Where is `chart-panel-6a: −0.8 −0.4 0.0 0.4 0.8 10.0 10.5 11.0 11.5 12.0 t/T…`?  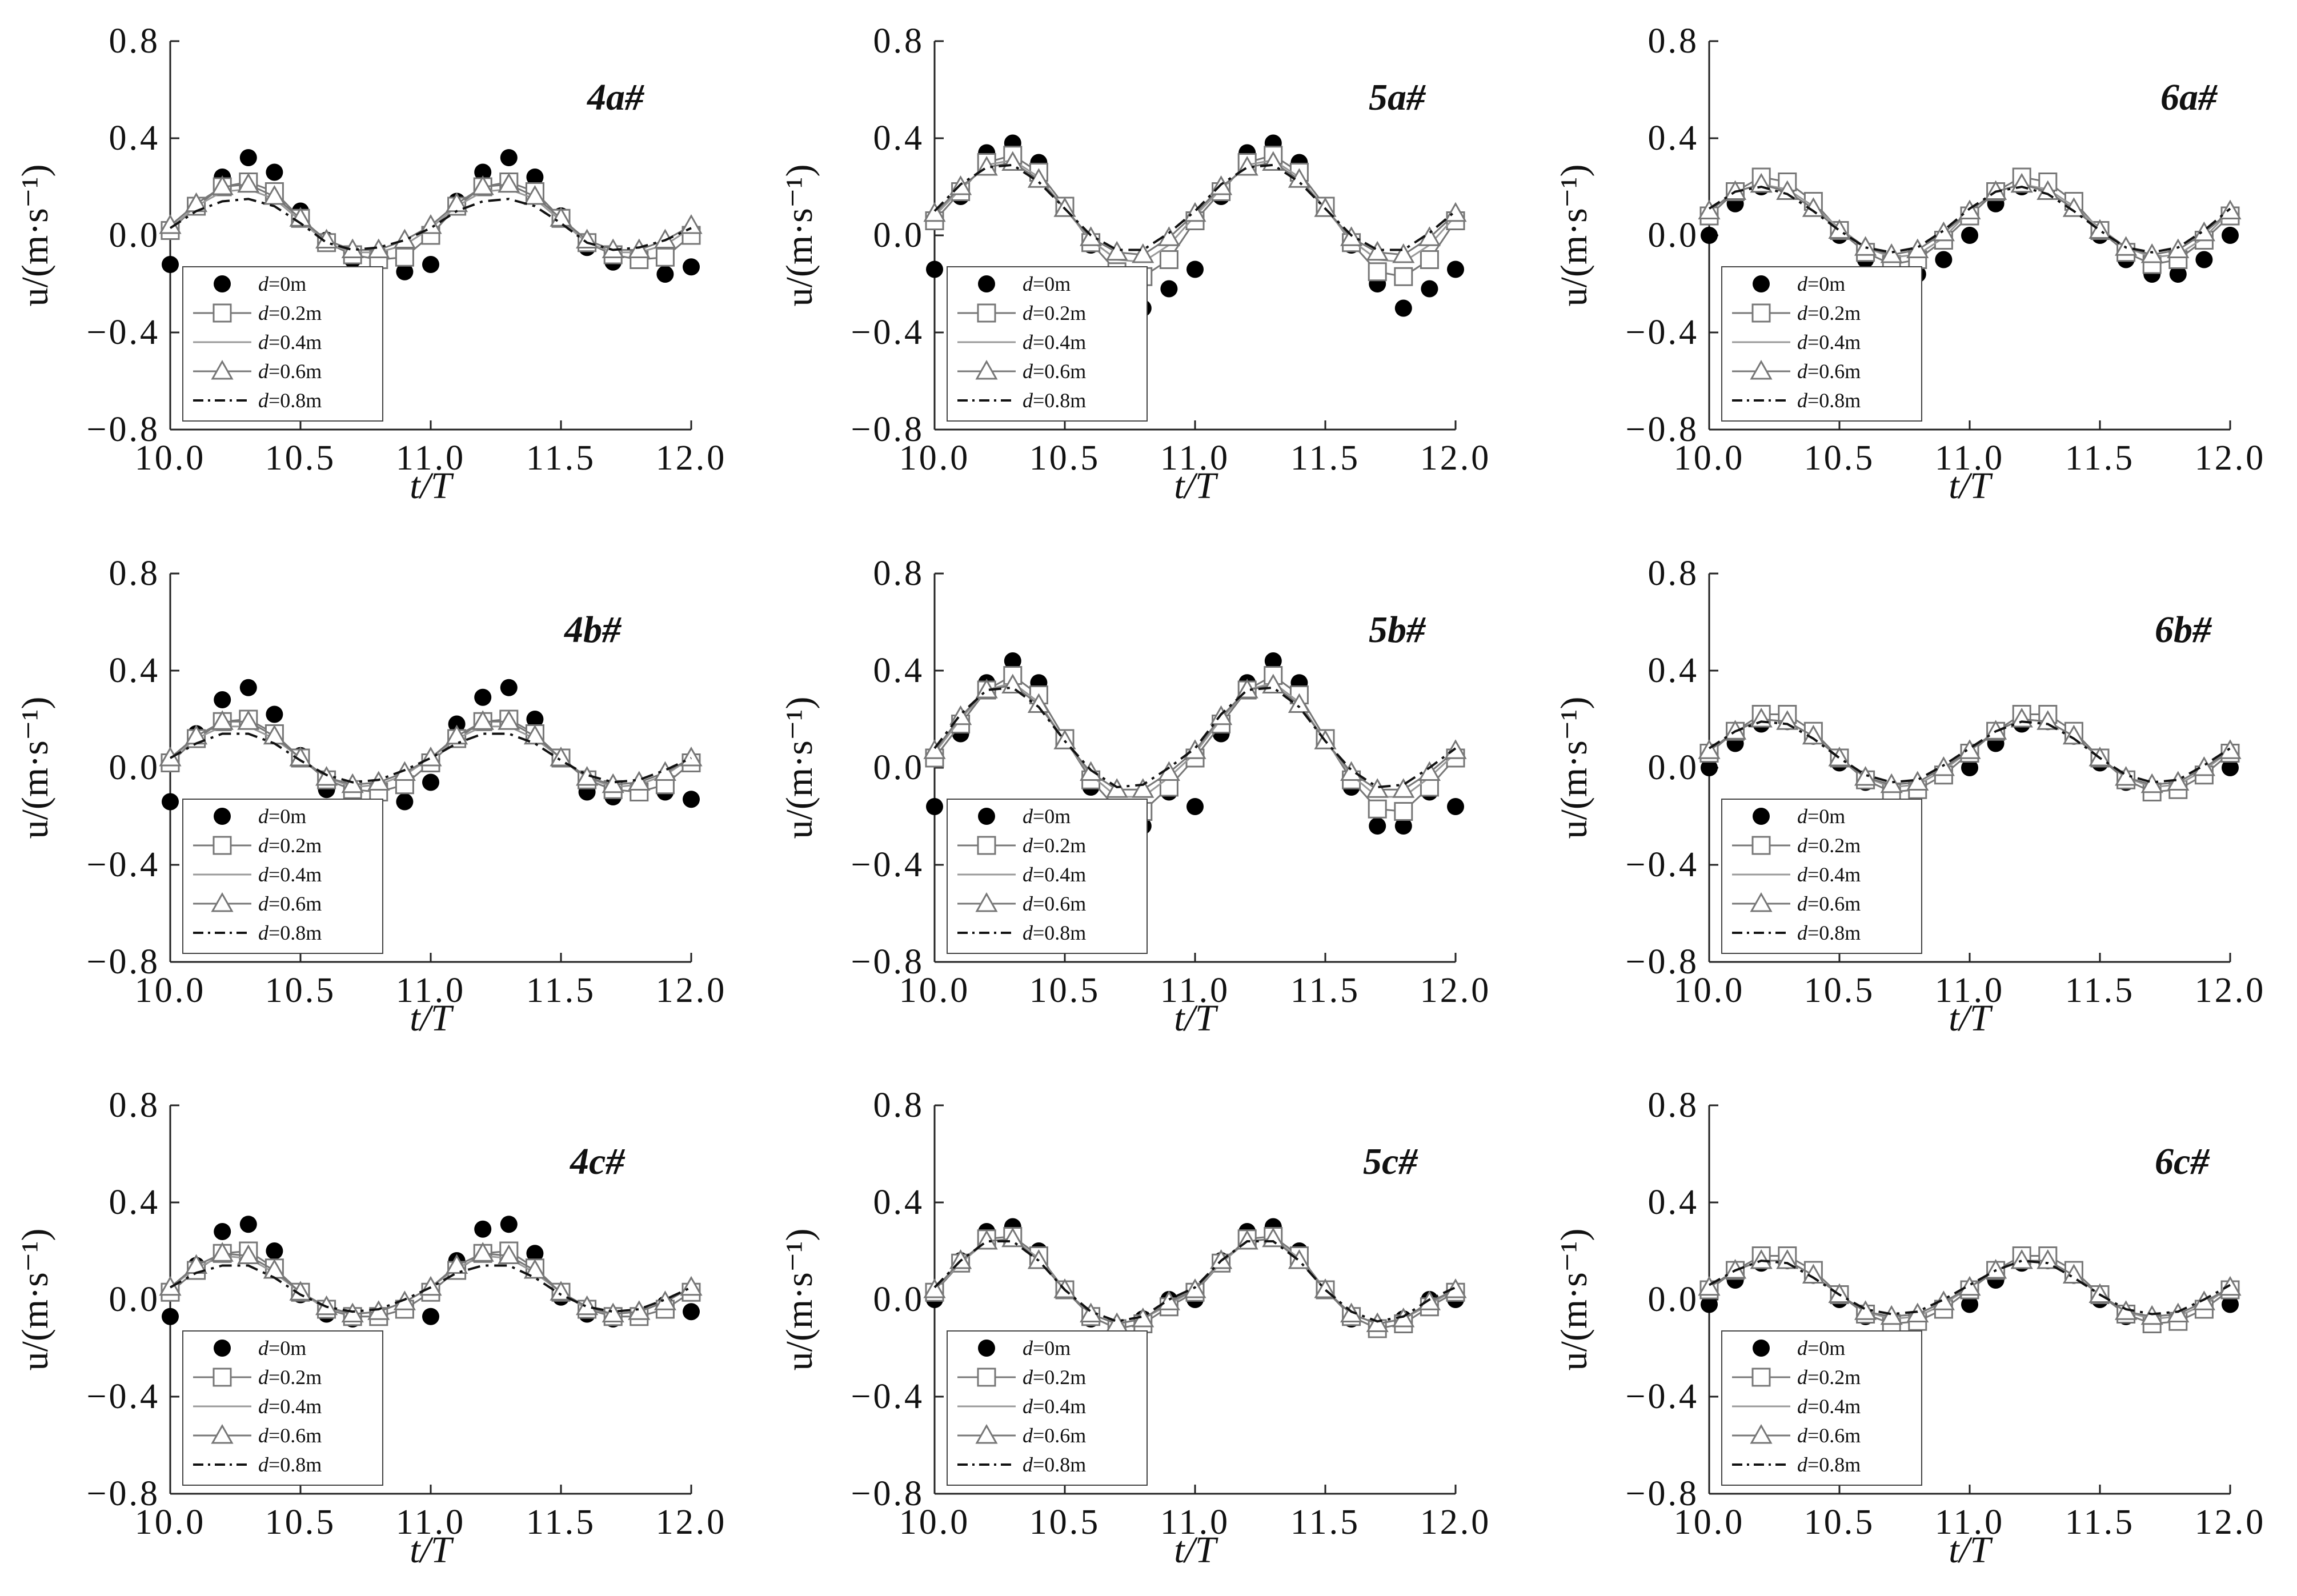
chart-panel-6a: −0.8 −0.4 0.0 0.4 0.8 10.0 10.5 11.0 11.5 12.0 t/T… is located at coordinates (1908, 264).